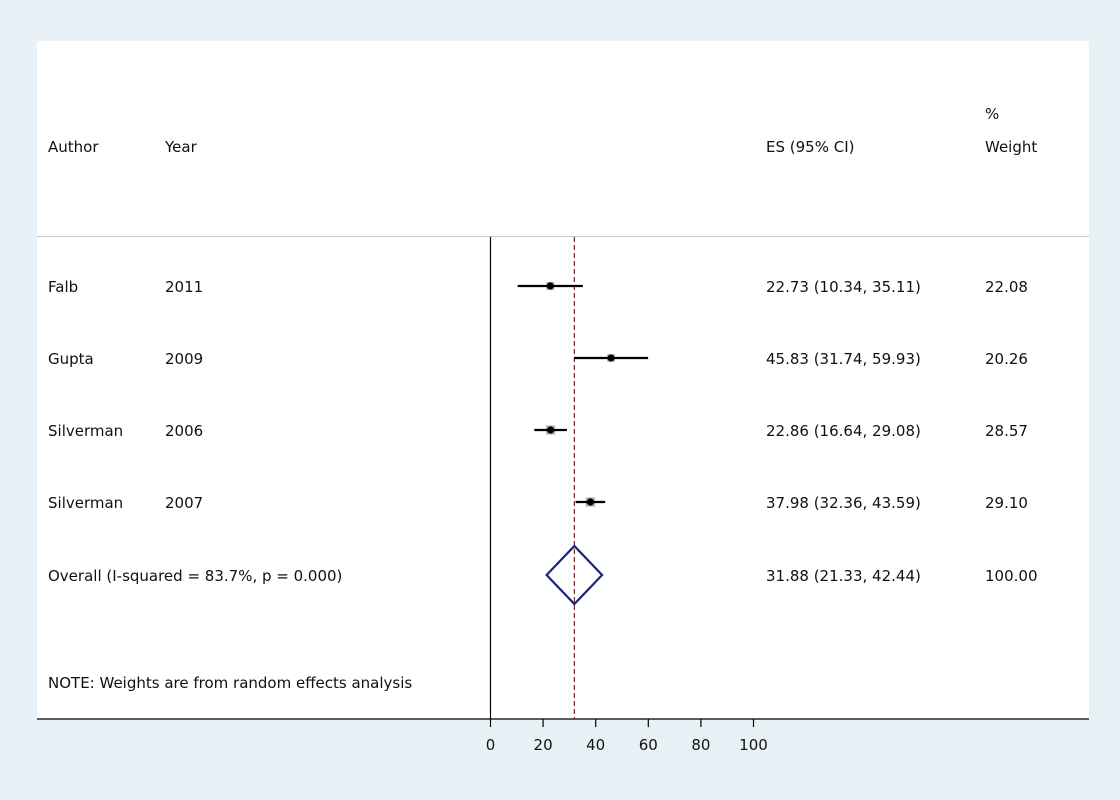 The width and height of the screenshot is (1120, 800). What do you see at coordinates (543, 745) in the screenshot?
I see `x-tick-label: 20` at bounding box center [543, 745].